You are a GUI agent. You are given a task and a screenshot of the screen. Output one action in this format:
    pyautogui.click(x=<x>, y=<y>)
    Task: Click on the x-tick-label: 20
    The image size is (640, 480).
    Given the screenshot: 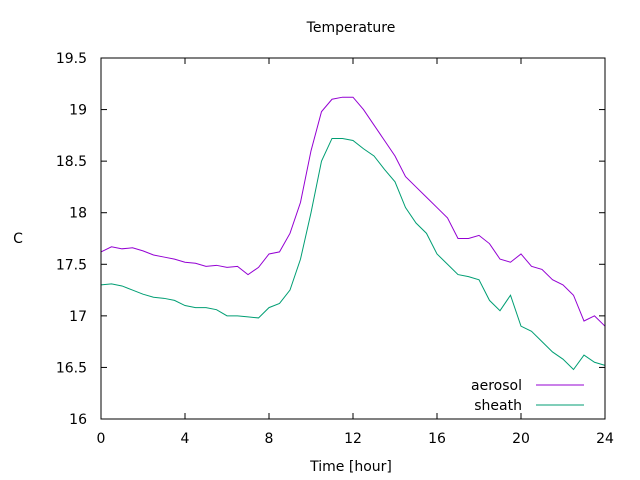 What is the action you would take?
    pyautogui.click(x=521, y=439)
    